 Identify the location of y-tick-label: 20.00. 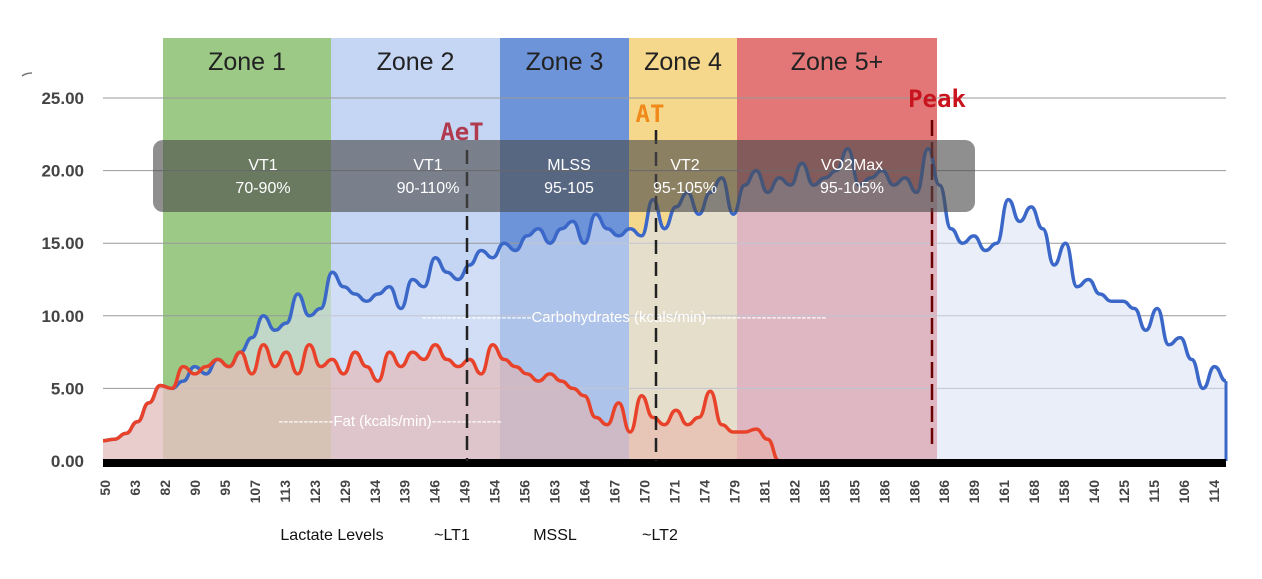
(62, 171).